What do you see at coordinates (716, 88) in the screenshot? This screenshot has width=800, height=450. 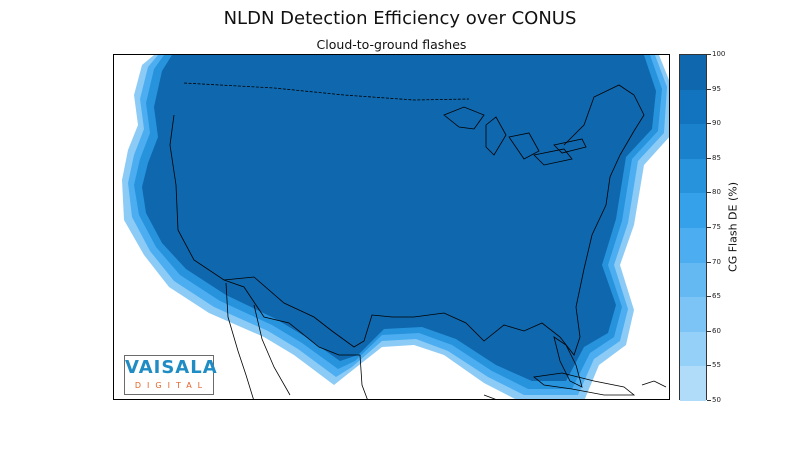 I see `colorbar-tick-label: 95` at bounding box center [716, 88].